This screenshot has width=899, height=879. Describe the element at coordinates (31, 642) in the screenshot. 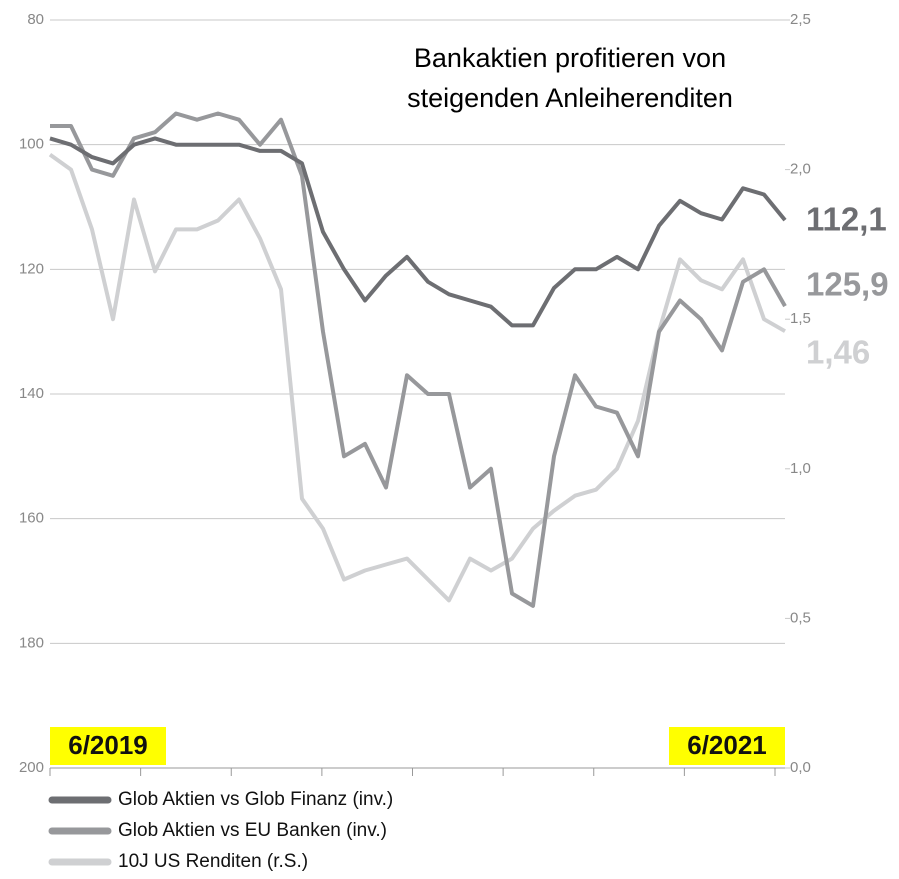

I see `y-tick-label: 180` at that location.